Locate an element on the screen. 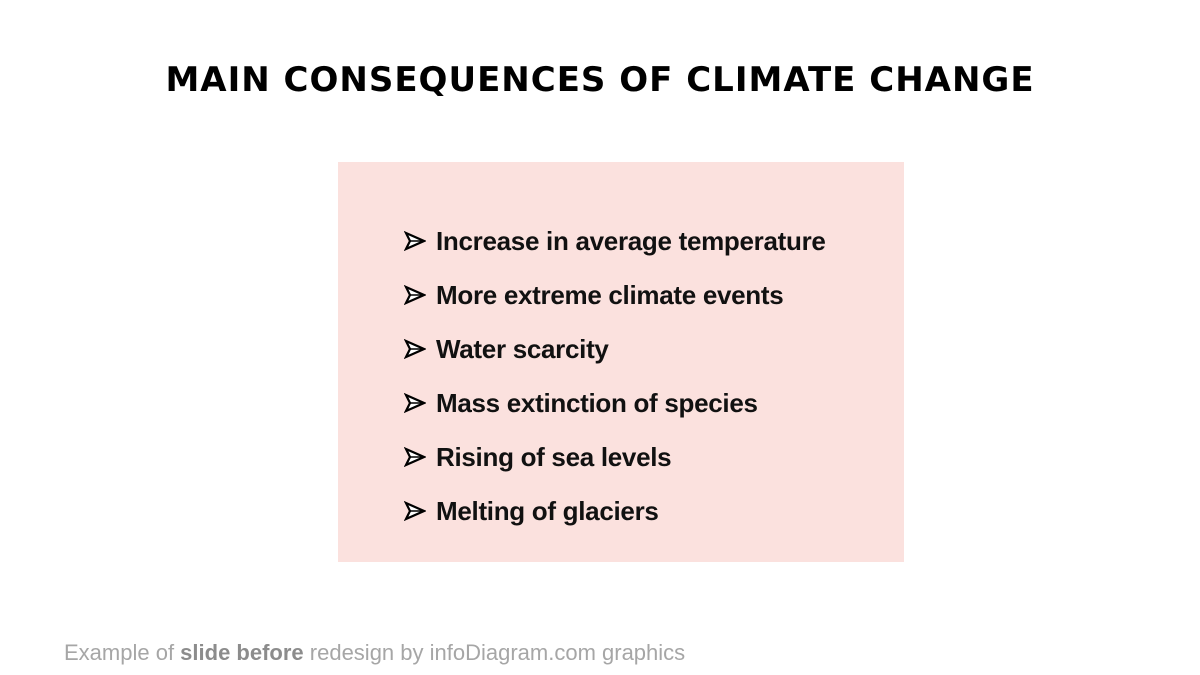 The image size is (1200, 675). footer-text-end: redesign by infoDiagram.com graphics is located at coordinates (494, 652).